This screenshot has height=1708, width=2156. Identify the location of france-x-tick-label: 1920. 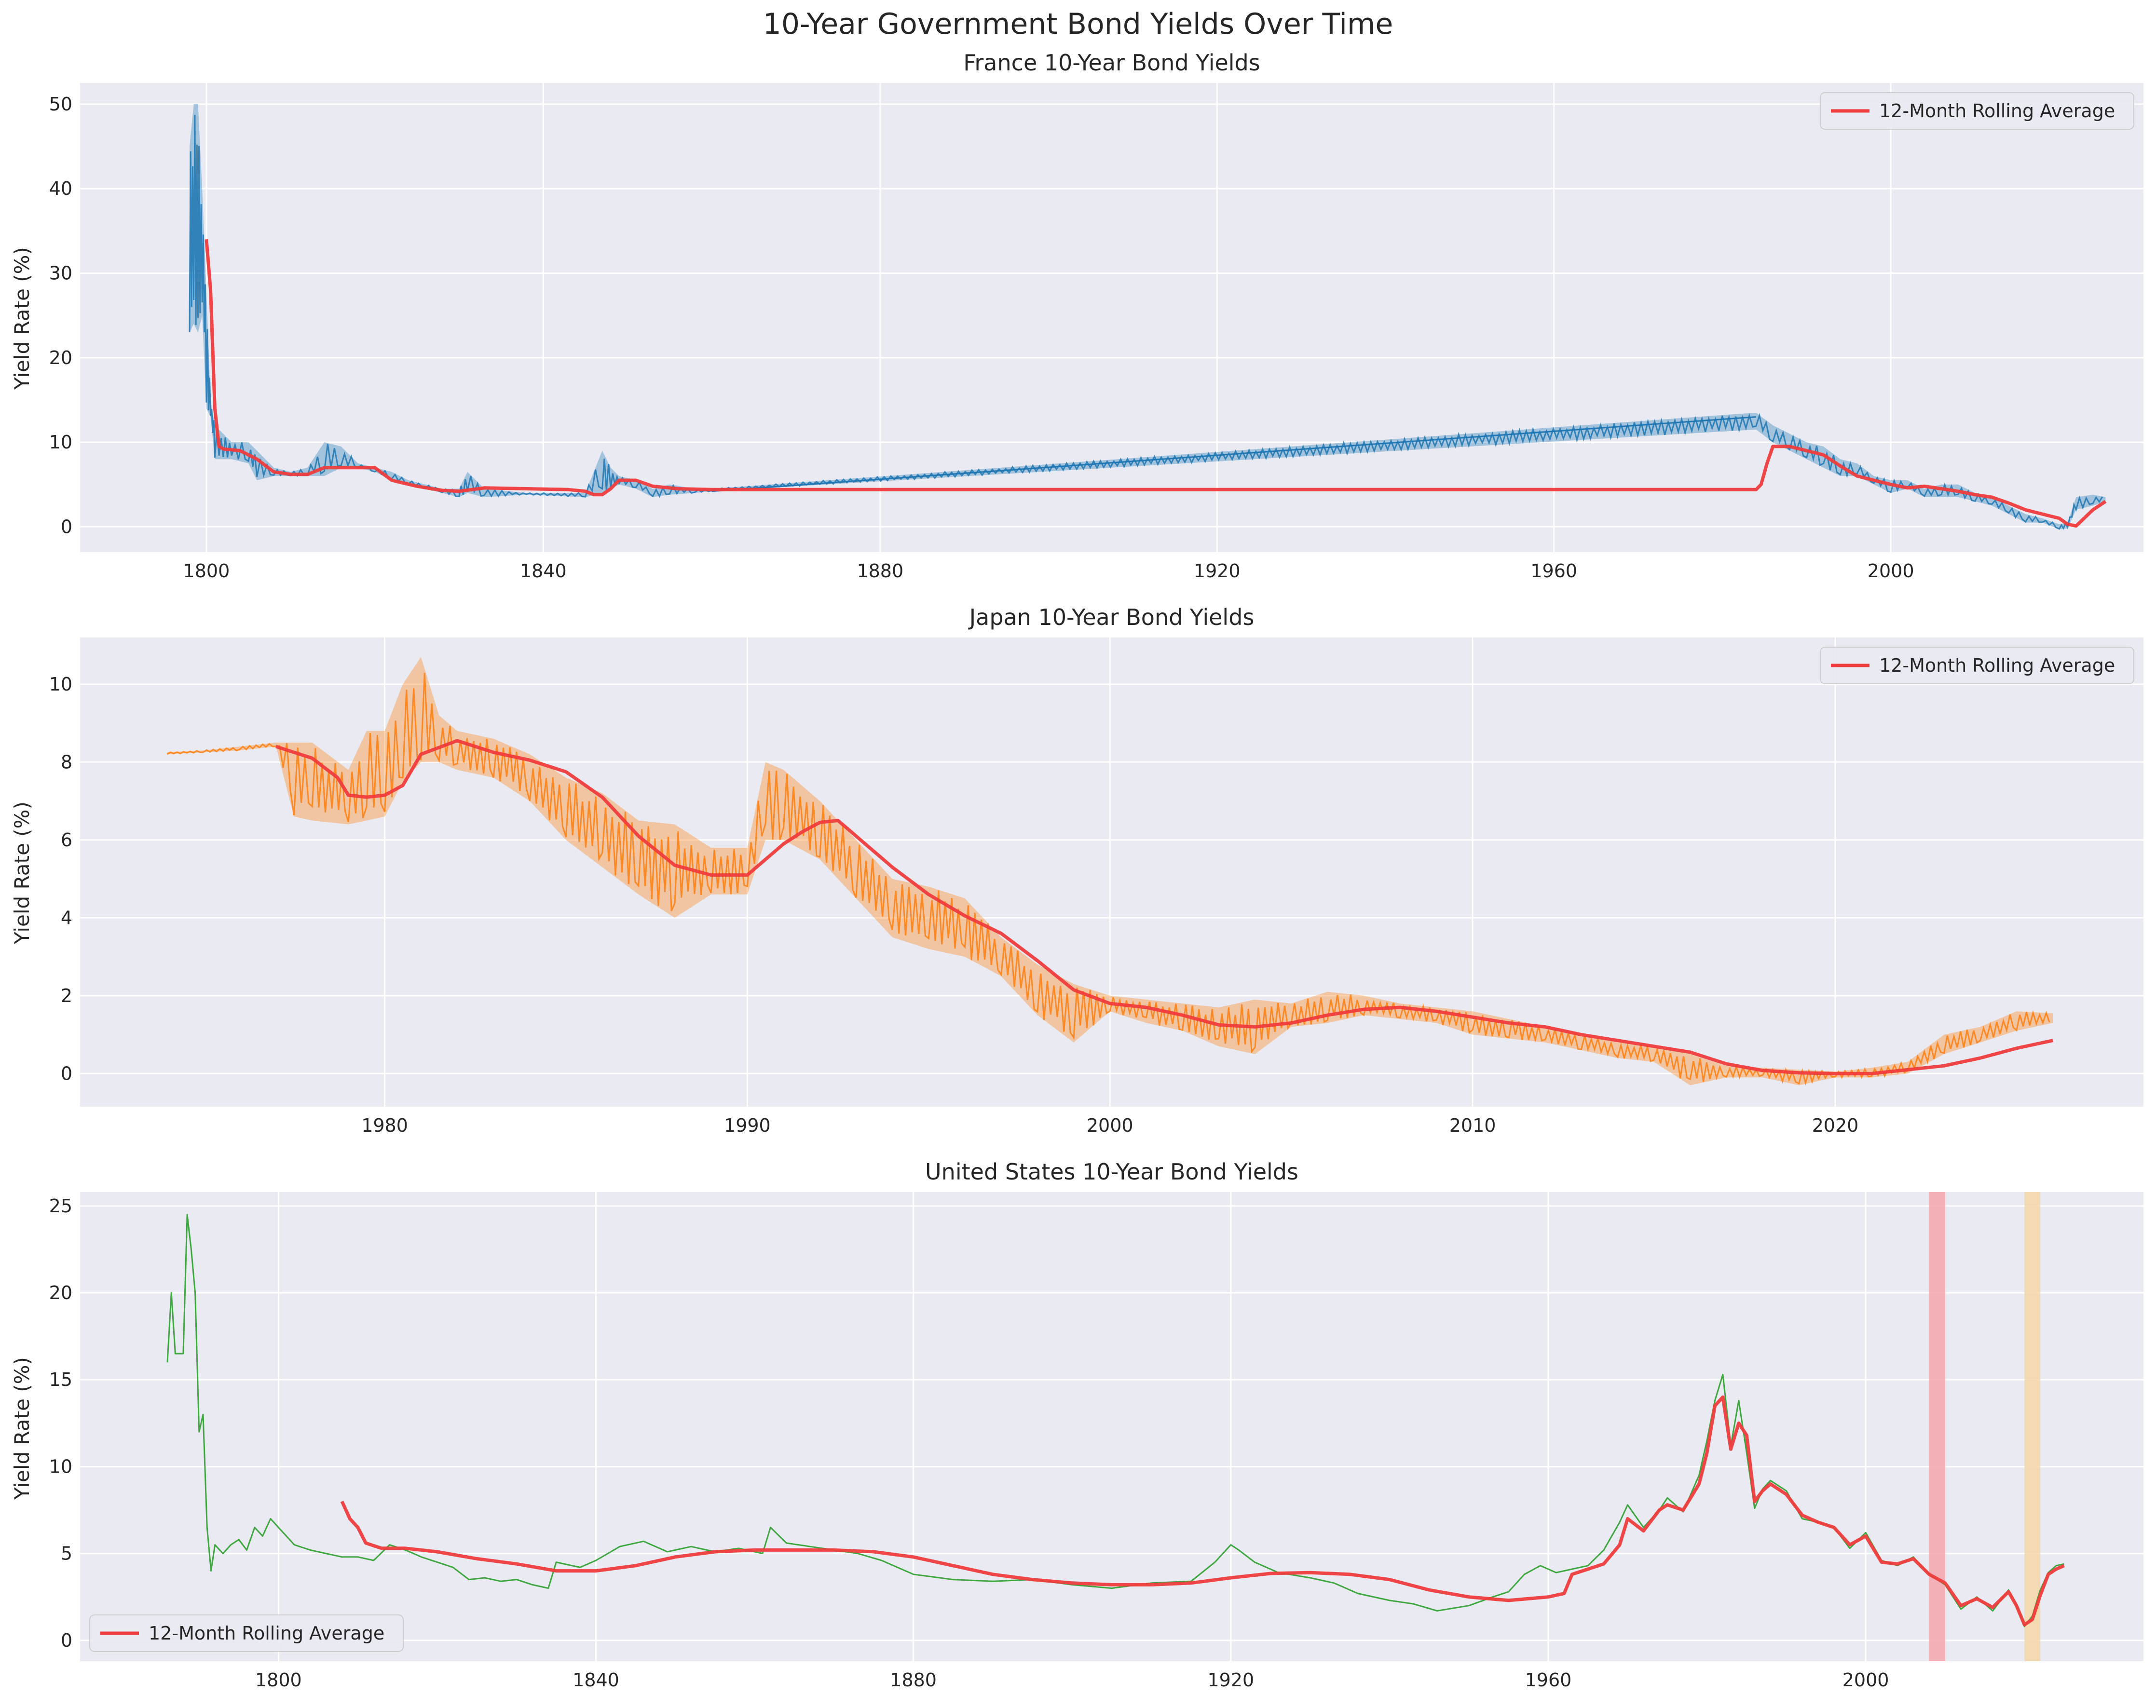
(1217, 571).